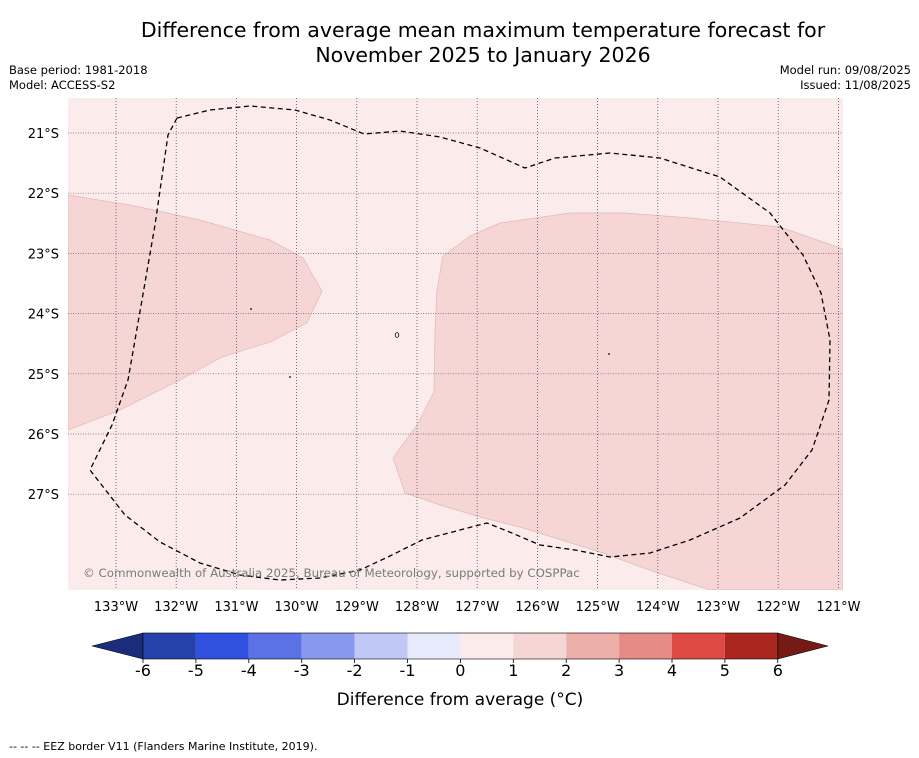 This screenshot has height=758, width=919. I want to click on colorbar: -6 -5 -4 -3 -2 -1 0 1 2 3 4 5 6, so click(460, 656).